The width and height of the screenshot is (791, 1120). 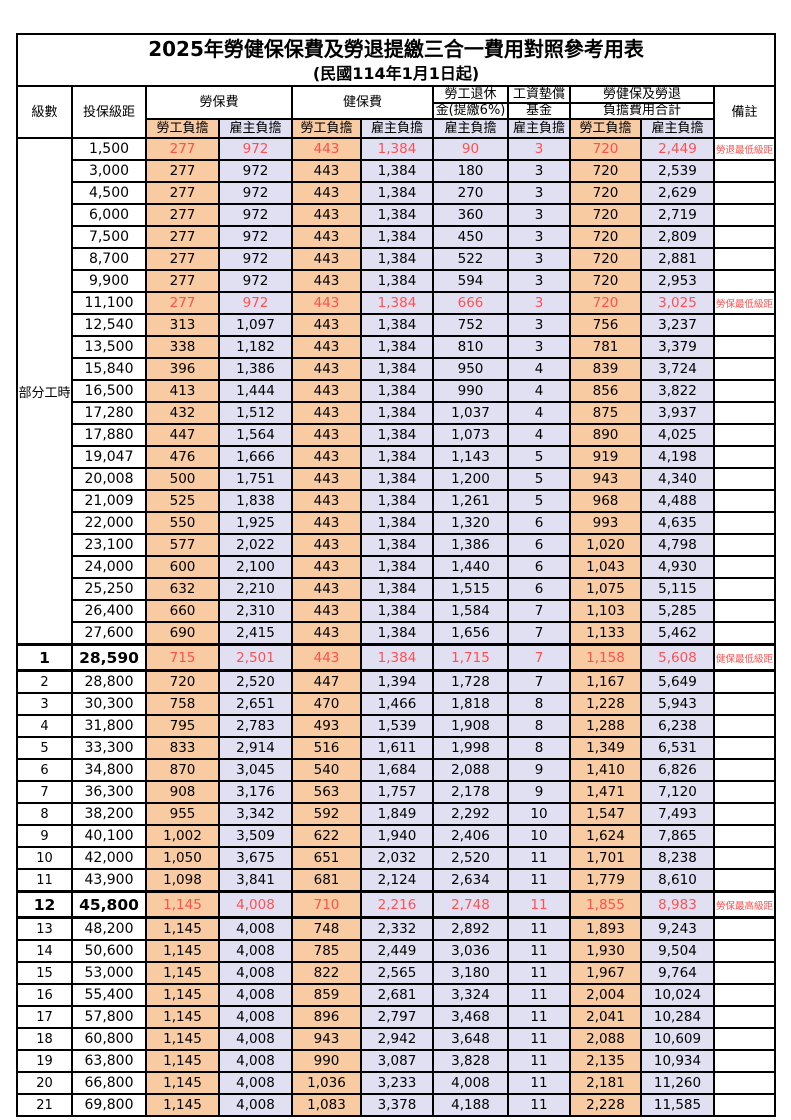 What do you see at coordinates (677, 1017) in the screenshot?
I see `value-cell: 10,284` at bounding box center [677, 1017].